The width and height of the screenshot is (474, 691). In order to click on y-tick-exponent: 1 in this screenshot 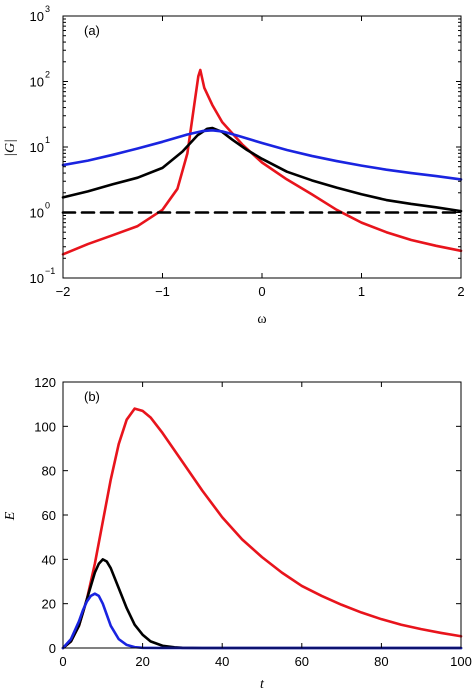, I will do `click(47, 140)`.